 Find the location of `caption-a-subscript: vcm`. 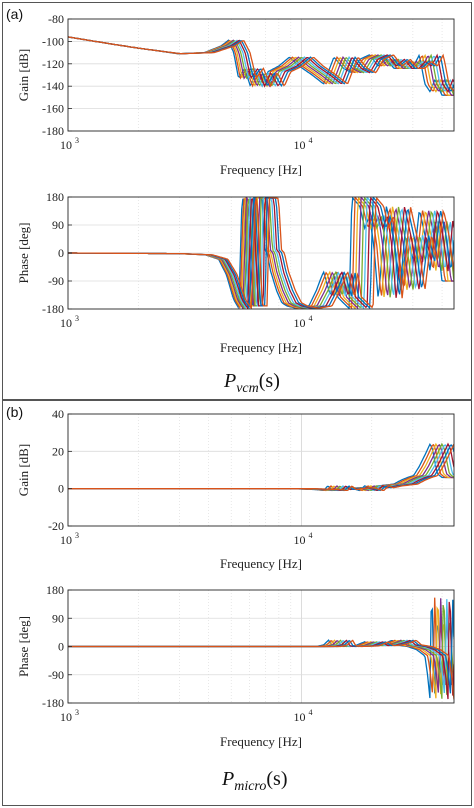

caption-a-subscript: vcm is located at coordinates (247, 388).